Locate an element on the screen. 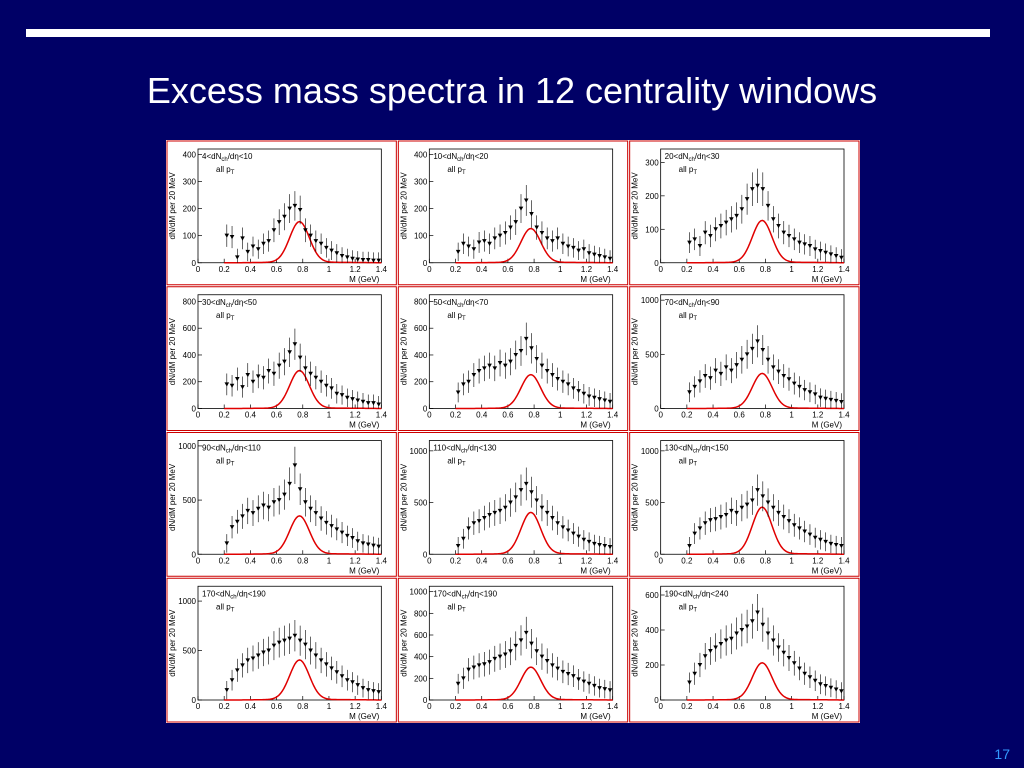 Image resolution: width=1024 pixels, height=768 pixels. y-tick-label: 500 is located at coordinates (190, 500).